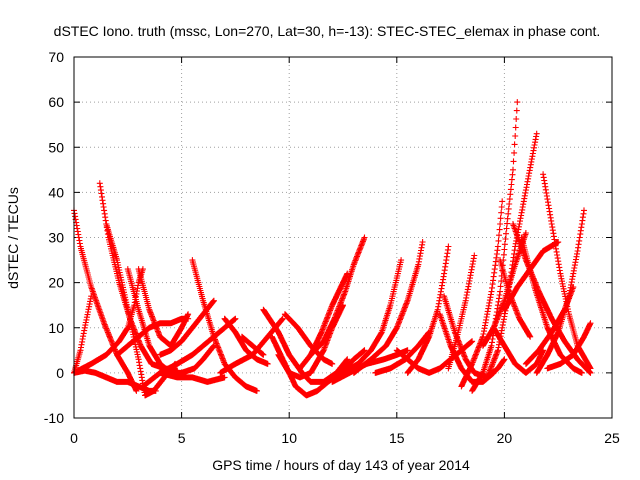 Image resolution: width=640 pixels, height=480 pixels. Describe the element at coordinates (56, 192) in the screenshot. I see `y-tick-label: 40` at that location.